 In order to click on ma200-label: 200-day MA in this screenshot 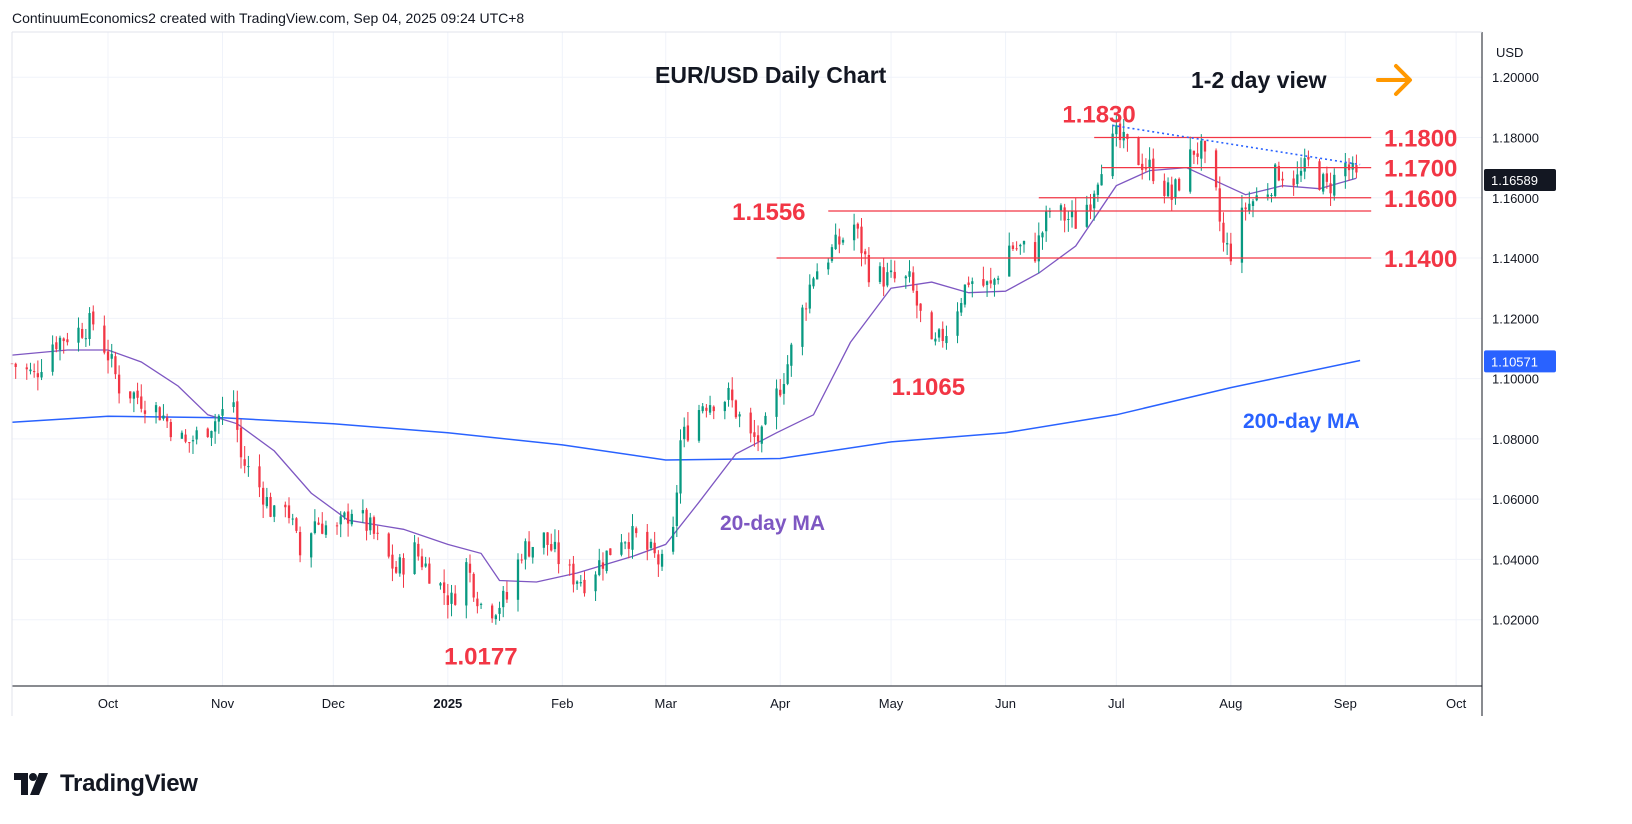, I will do `click(1301, 421)`.